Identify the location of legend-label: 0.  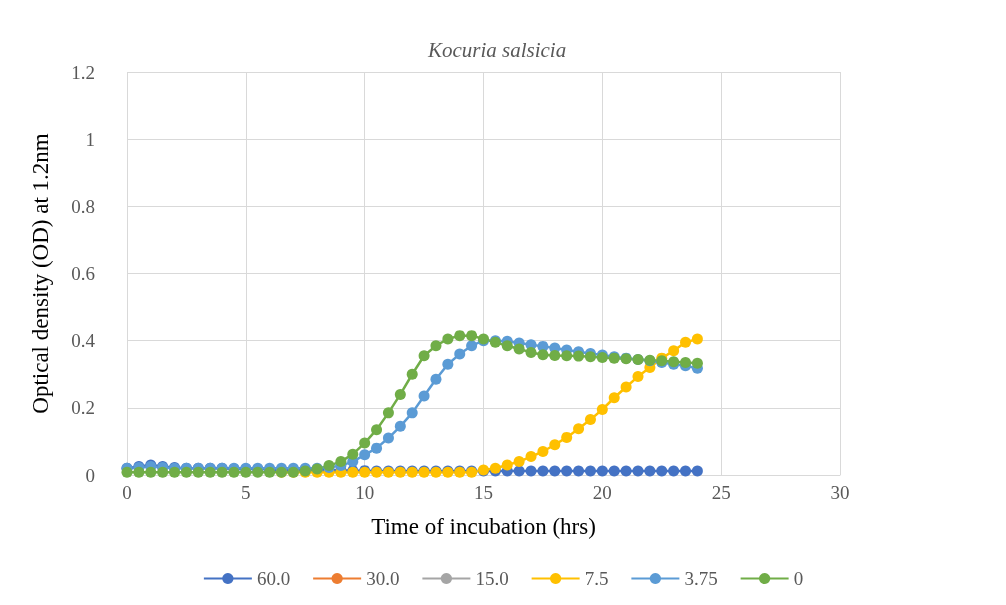
(798, 578).